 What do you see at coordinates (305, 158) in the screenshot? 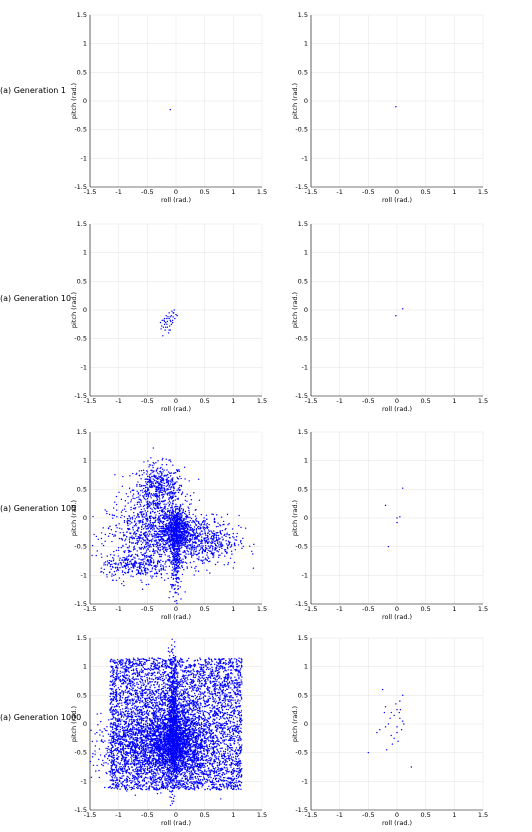
I see `y-tick-label: -1` at bounding box center [305, 158].